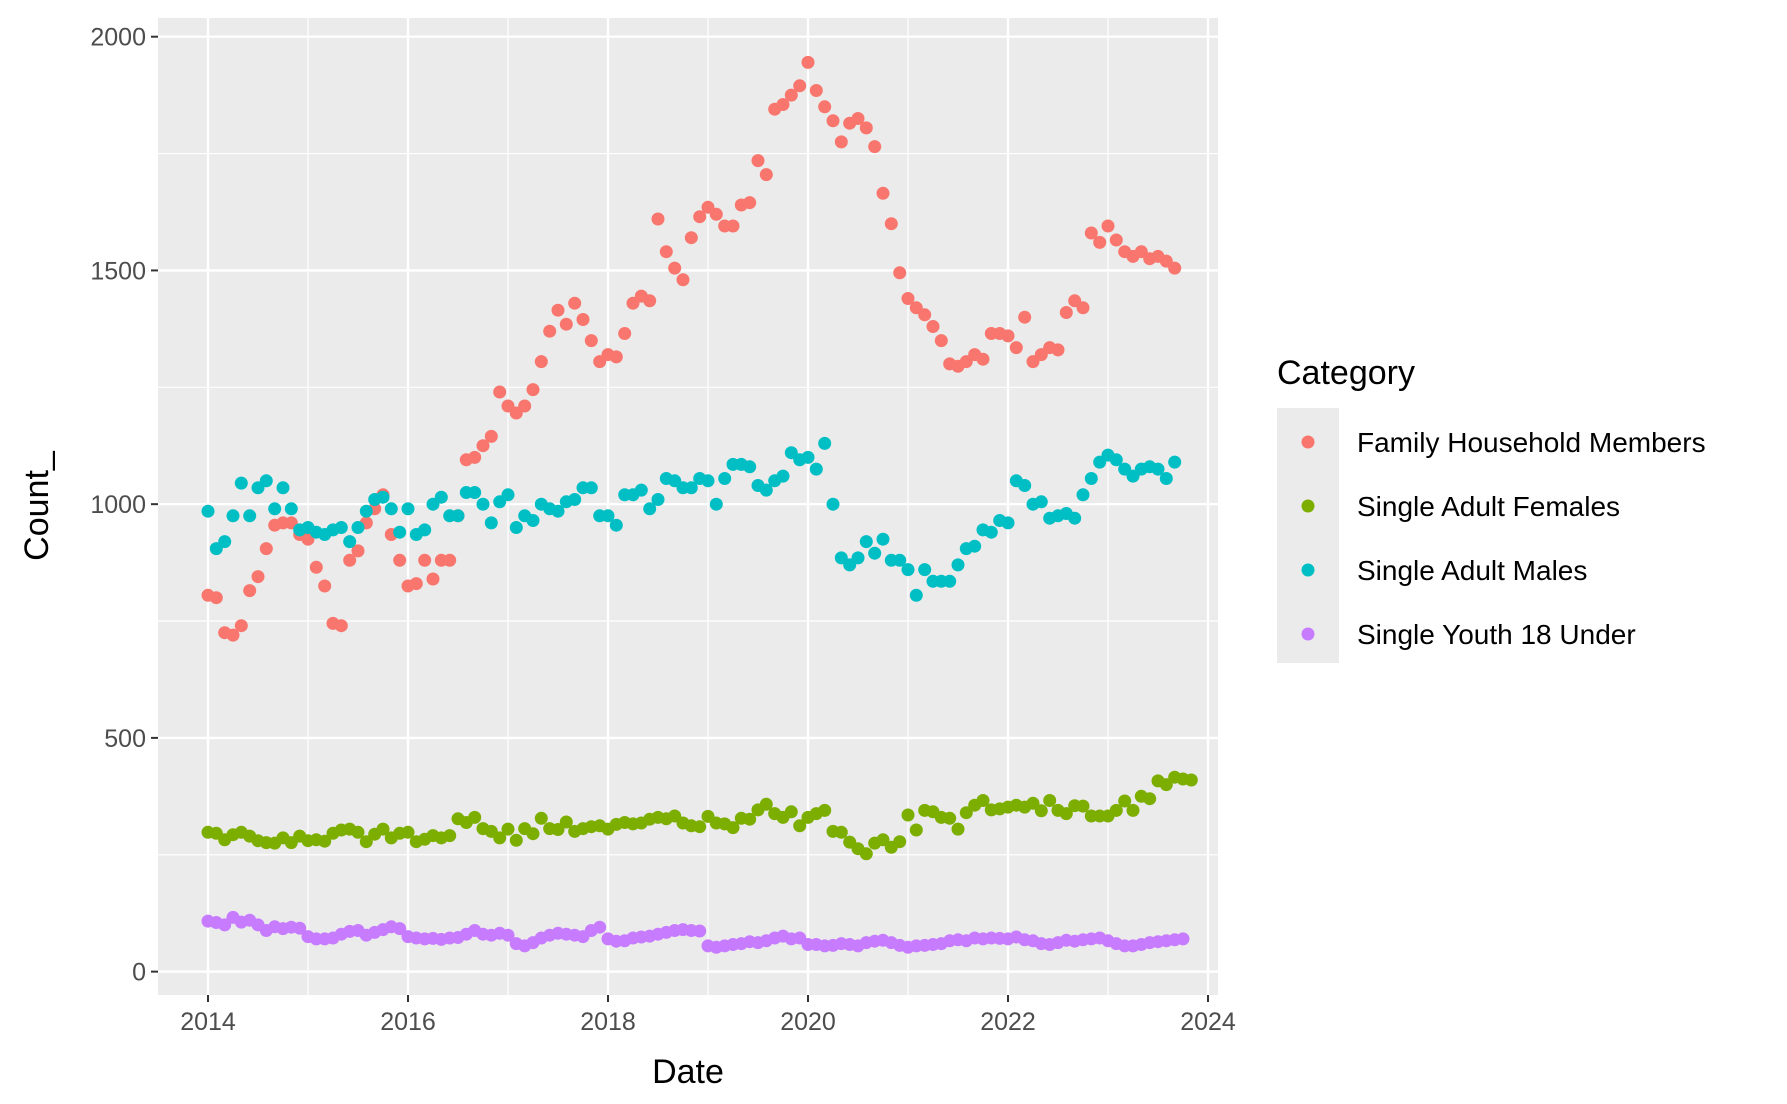  I want to click on x-tick-label: 2020, so click(808, 1022).